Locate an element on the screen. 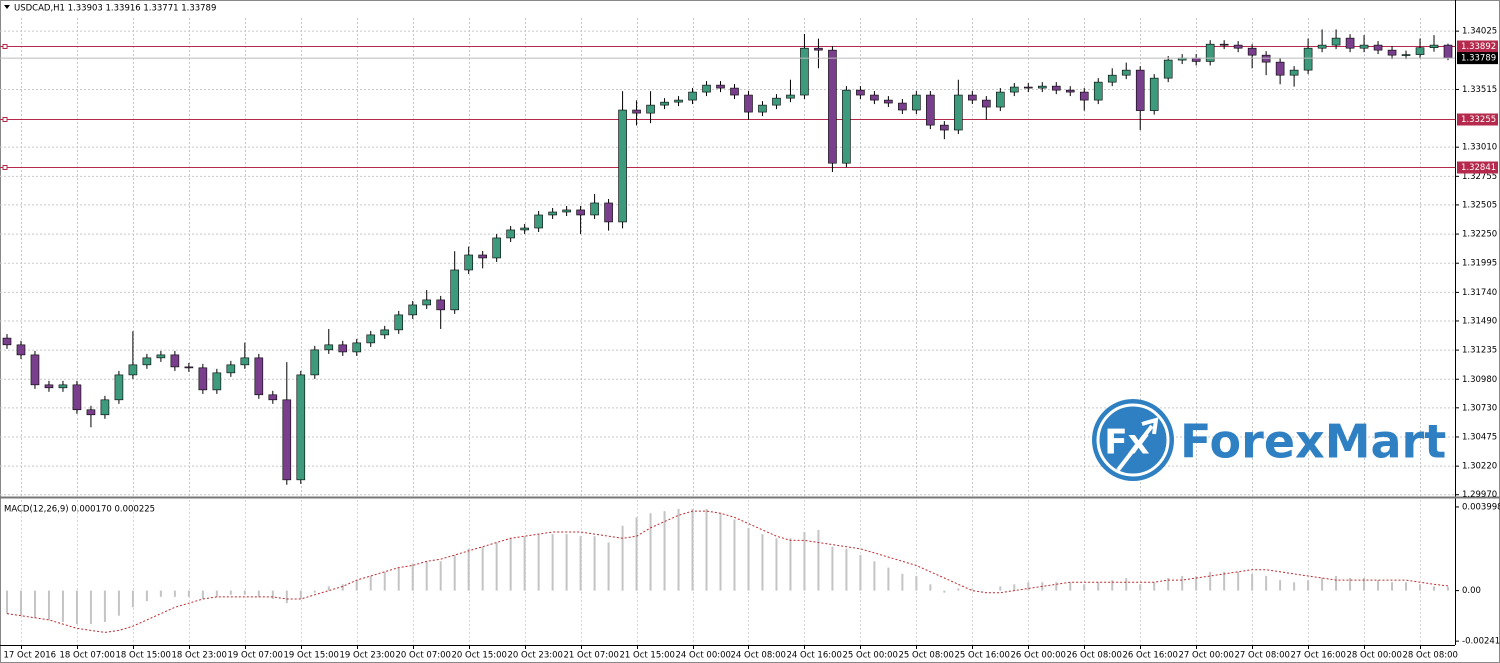 The image size is (1500, 663). macd-label: MACD(12,26,9) 0.000170 0.000225 is located at coordinates (79, 510).